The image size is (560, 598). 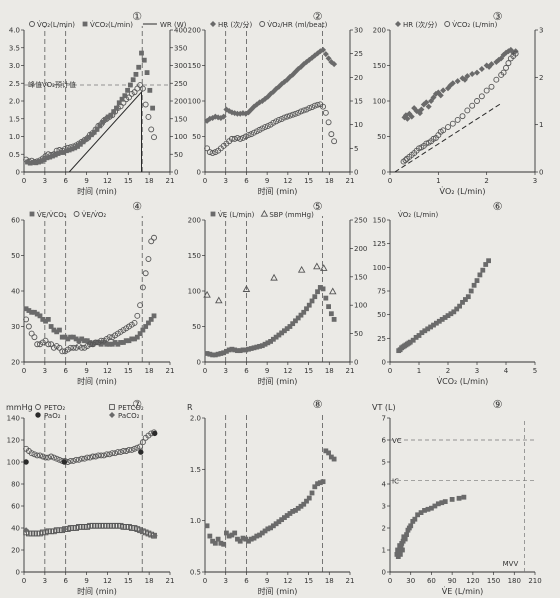 I want to click on x-tick-label: 21, so click(x=350, y=371).